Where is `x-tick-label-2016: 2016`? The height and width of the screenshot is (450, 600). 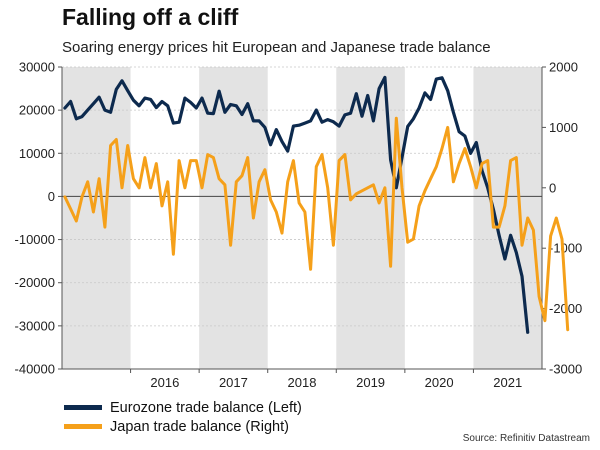 x-tick-label-2016: 2016 is located at coordinates (164, 382).